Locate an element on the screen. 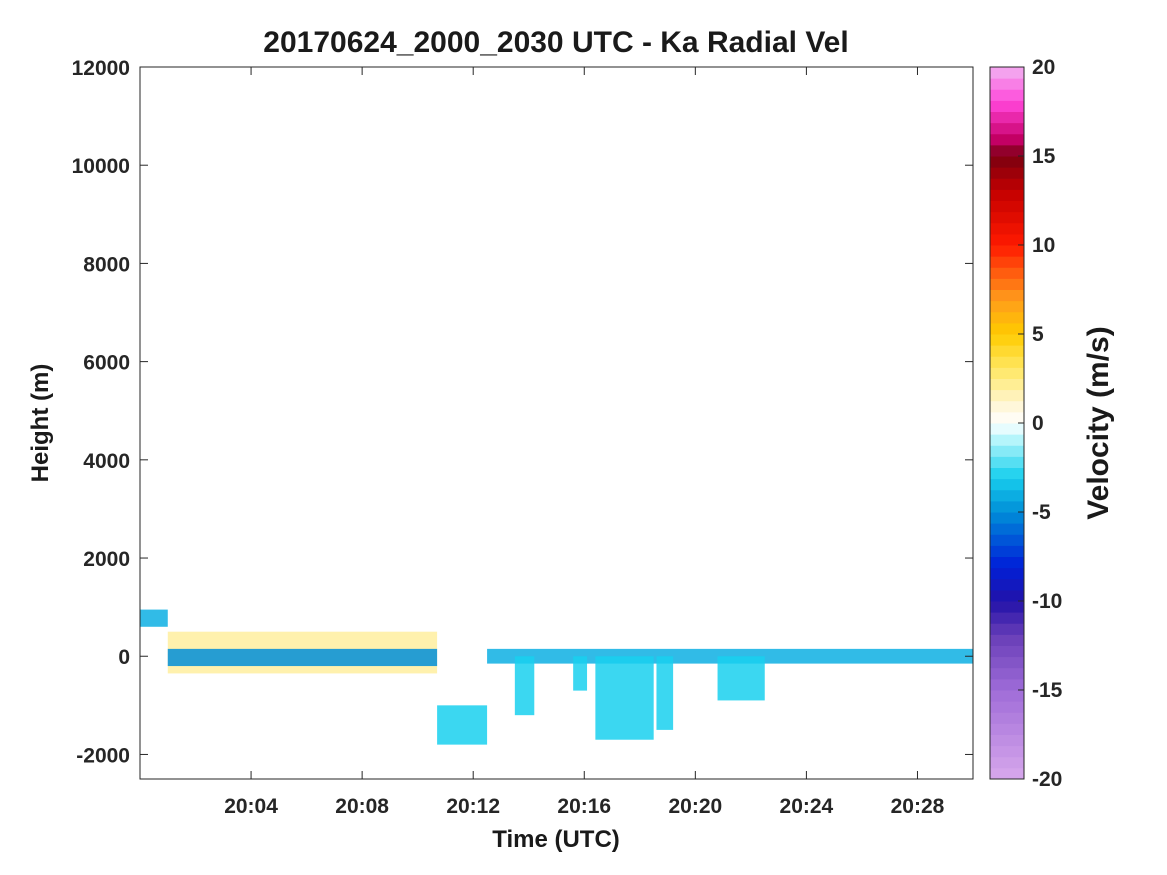 The image size is (1167, 875). colorbar-label: Velocity (m/s) is located at coordinates (1098, 422).